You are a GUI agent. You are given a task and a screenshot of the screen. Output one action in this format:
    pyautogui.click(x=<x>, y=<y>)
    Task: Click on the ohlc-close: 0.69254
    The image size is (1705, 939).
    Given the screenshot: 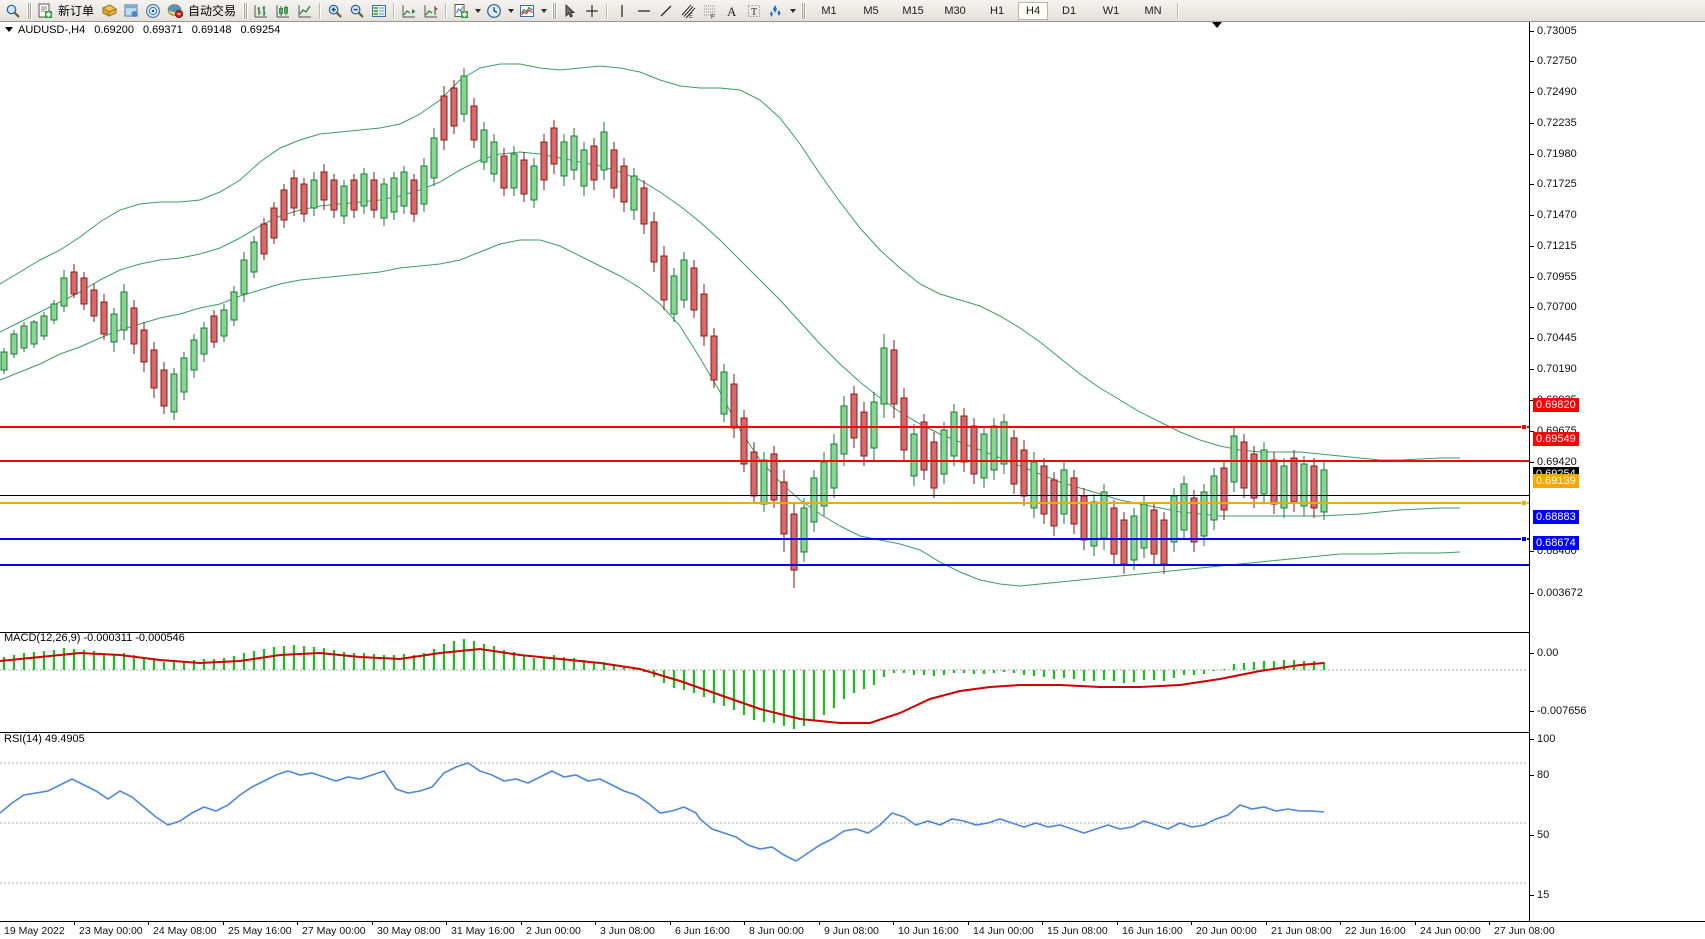 What is the action you would take?
    pyautogui.click(x=260, y=29)
    